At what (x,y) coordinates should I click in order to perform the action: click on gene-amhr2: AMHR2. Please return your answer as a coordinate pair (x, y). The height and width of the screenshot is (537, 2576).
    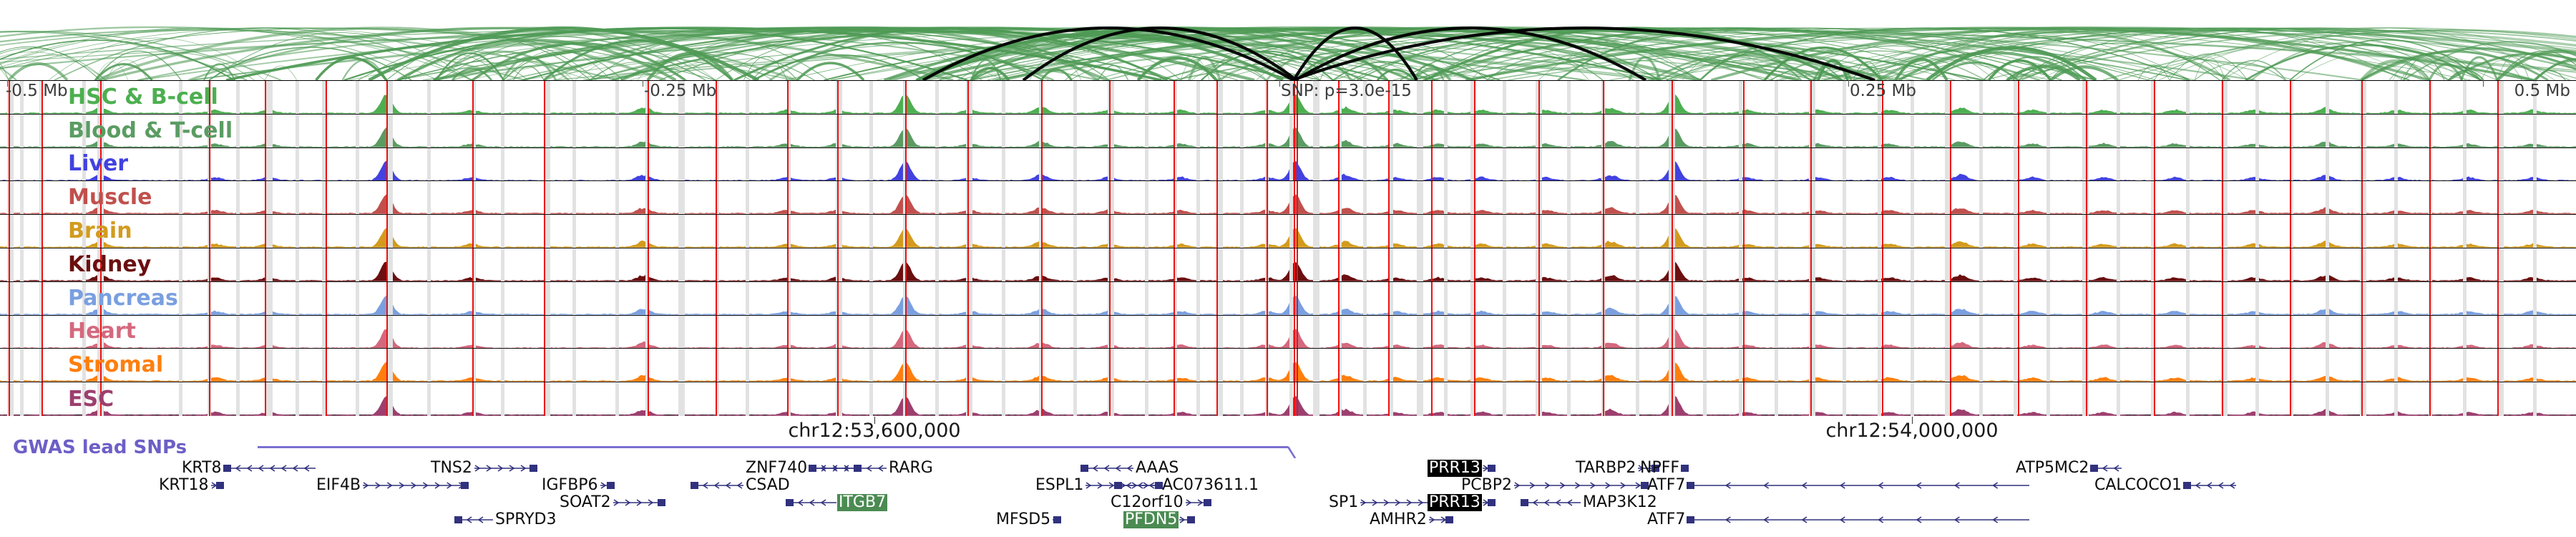
    Looking at the image, I should click on (1411, 519).